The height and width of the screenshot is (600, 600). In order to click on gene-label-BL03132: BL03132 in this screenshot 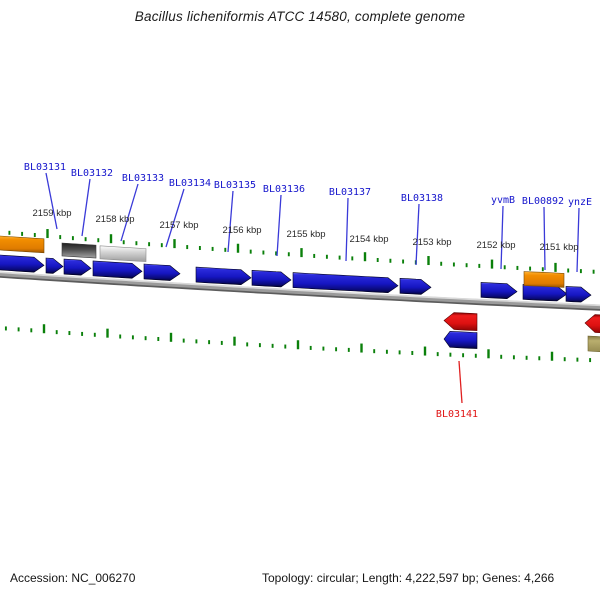, I will do `click(92, 173)`.